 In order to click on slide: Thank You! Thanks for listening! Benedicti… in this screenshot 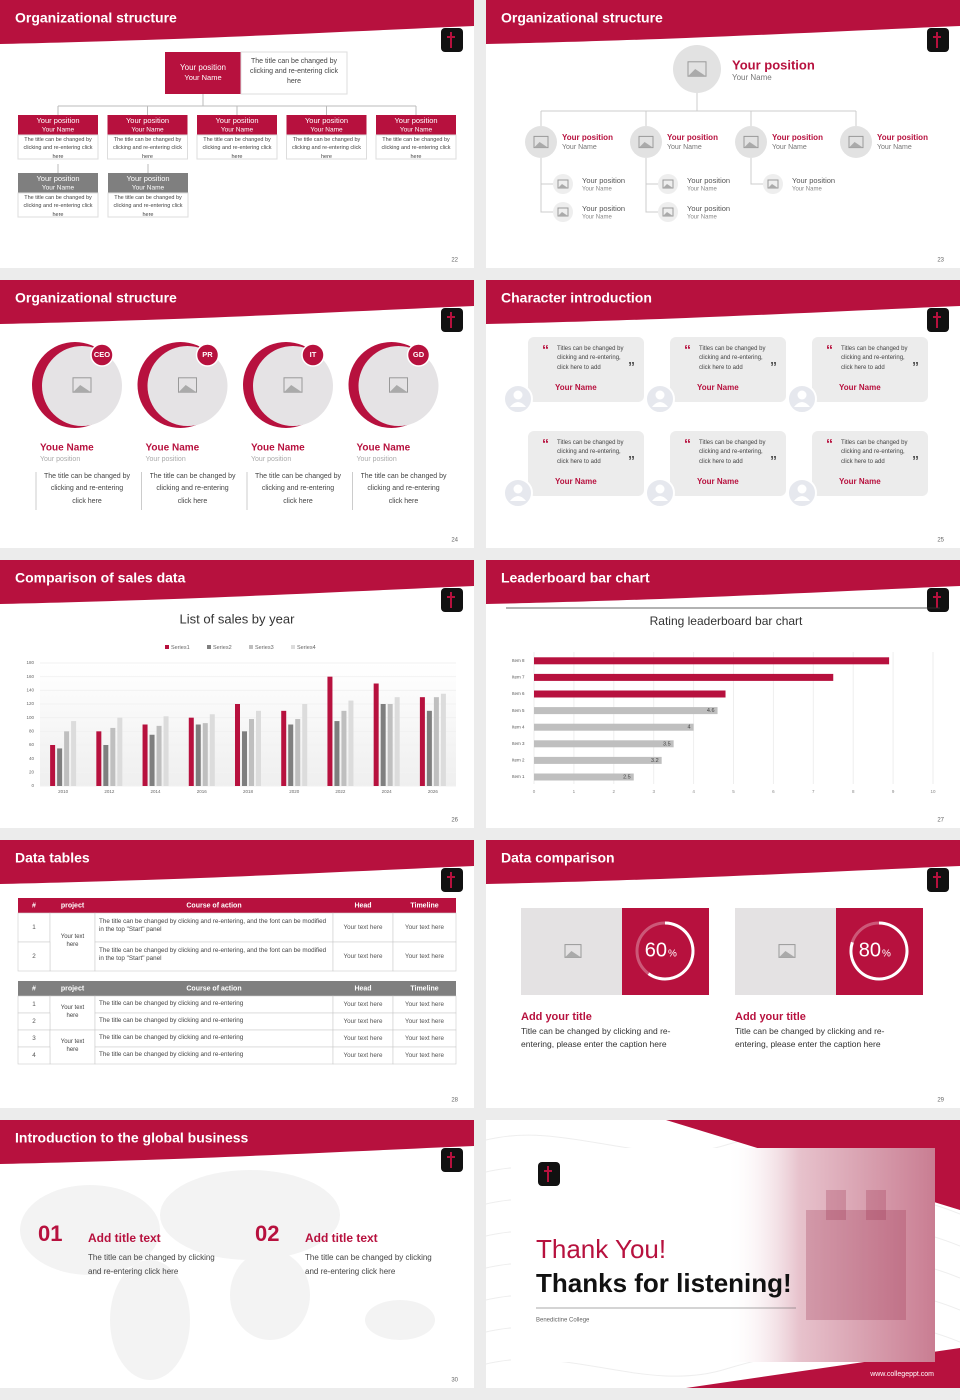, I will do `click(722, 1254)`.